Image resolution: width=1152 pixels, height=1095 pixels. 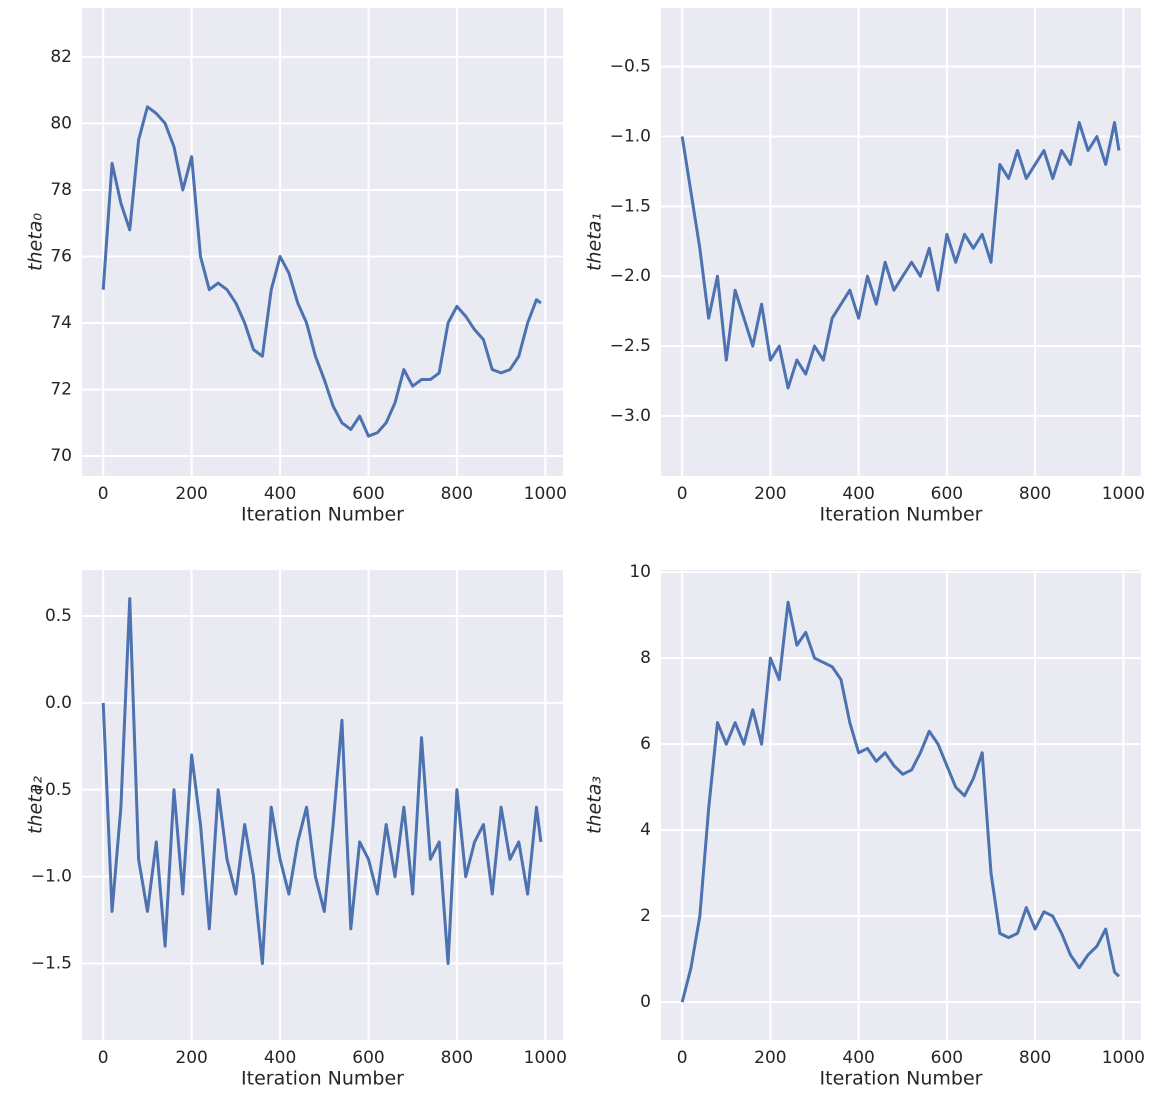 What do you see at coordinates (630, 346) in the screenshot?
I see `y-tick-label: −2.5` at bounding box center [630, 346].